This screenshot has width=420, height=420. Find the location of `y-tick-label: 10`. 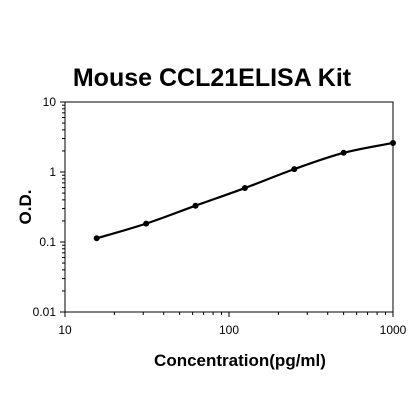

y-tick-label: 10 is located at coordinates (50, 102).